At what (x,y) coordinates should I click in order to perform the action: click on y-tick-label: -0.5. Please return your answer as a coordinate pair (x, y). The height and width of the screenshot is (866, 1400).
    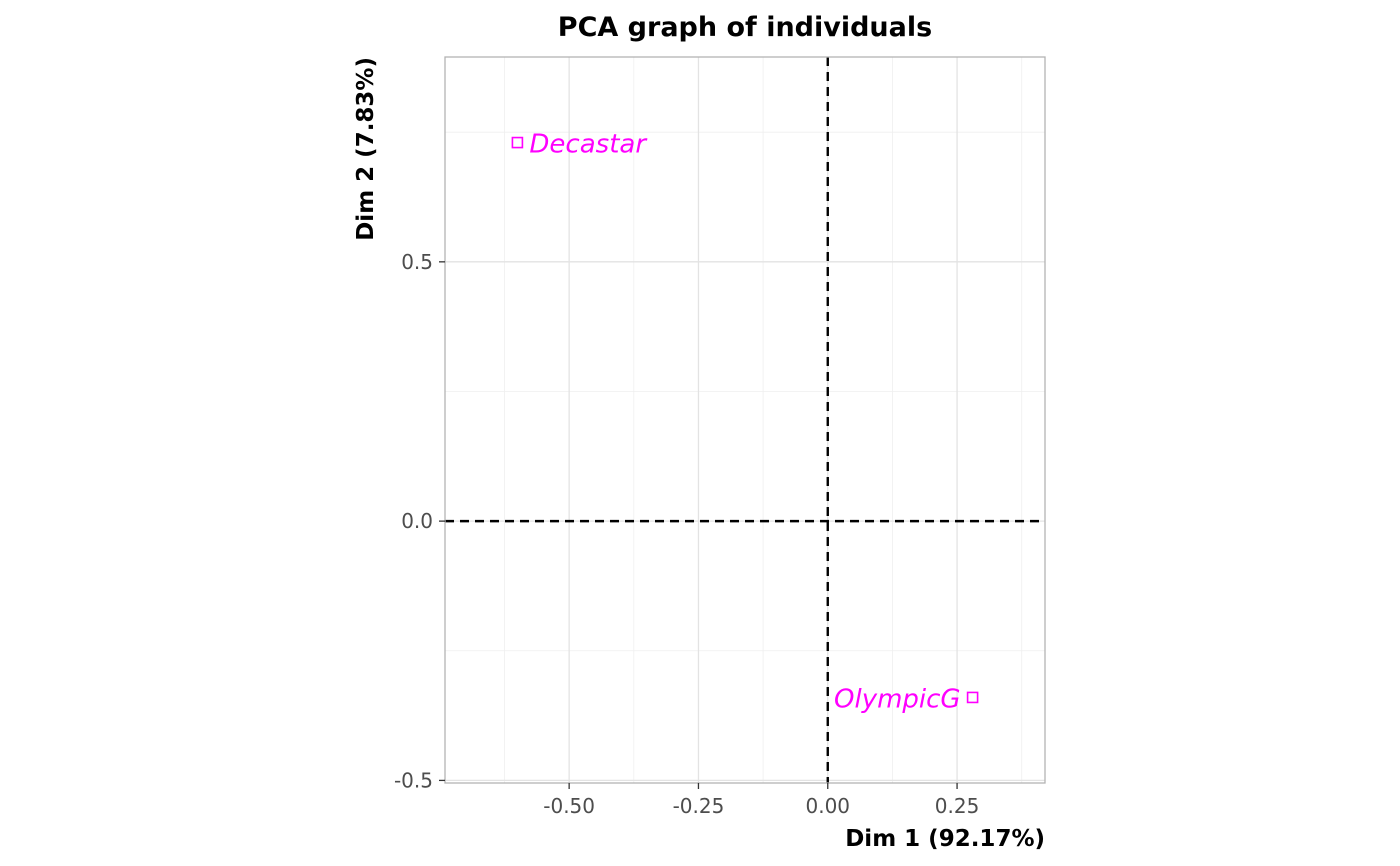
    Looking at the image, I should click on (413, 780).